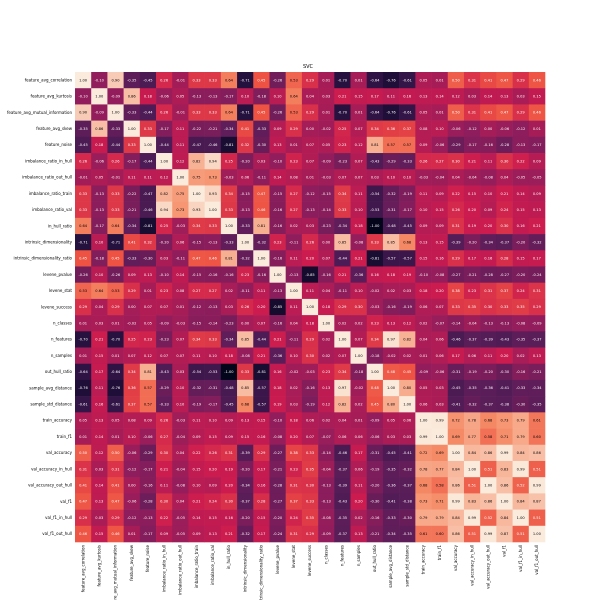  What do you see at coordinates (327, 453) in the screenshot?
I see `cell-value-label: -0.14` at bounding box center [327, 453].